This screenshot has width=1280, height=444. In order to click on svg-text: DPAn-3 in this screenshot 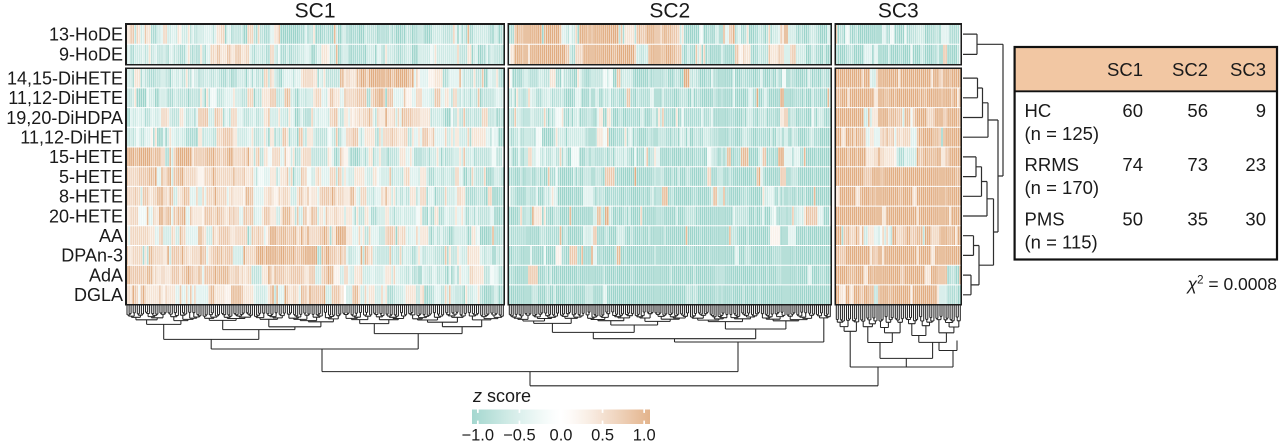, I will do `click(92, 256)`.